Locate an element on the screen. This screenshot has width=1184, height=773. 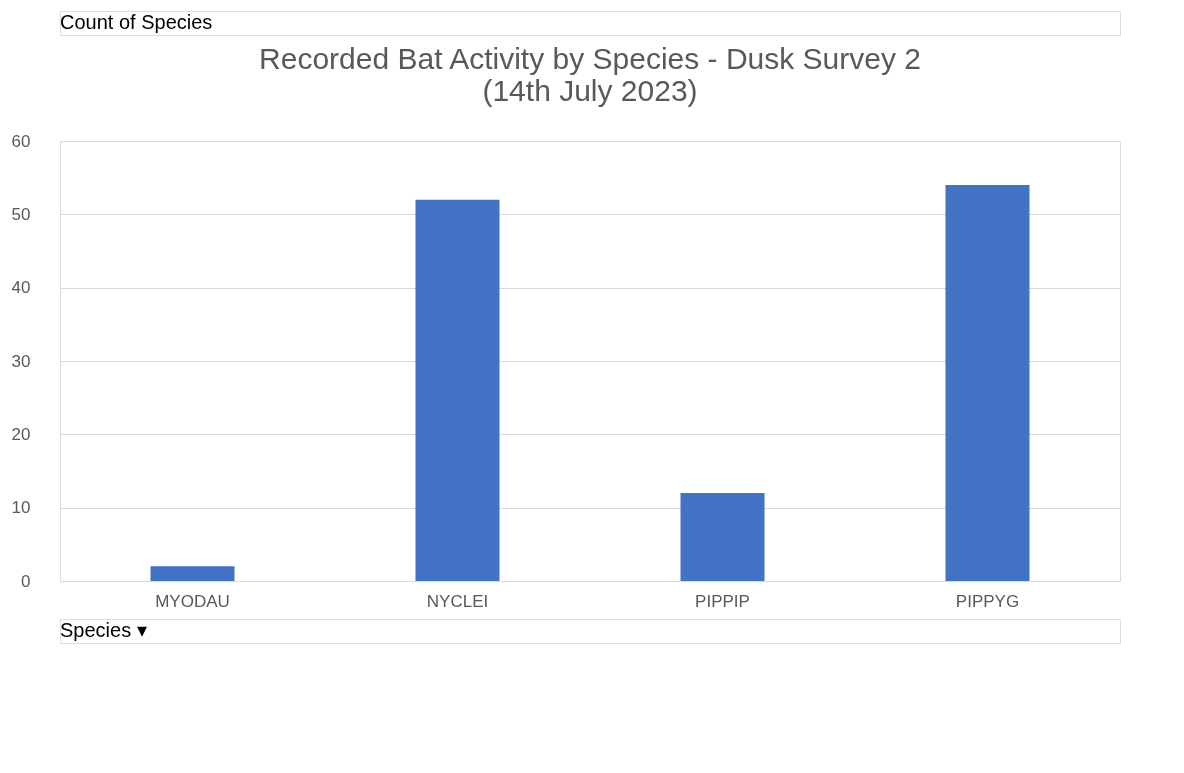
y-tick-label: 40 is located at coordinates (21, 288).